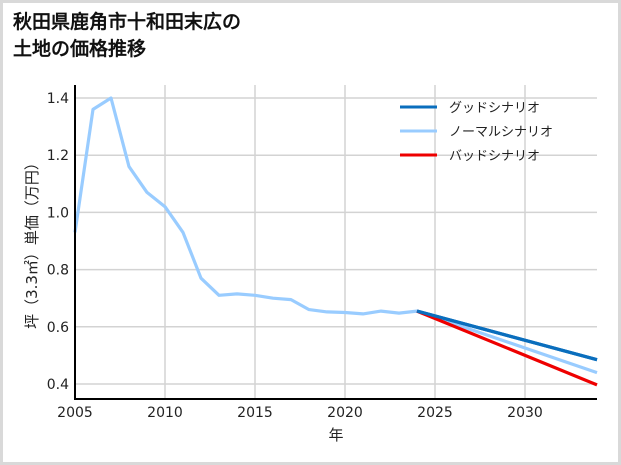 Image resolution: width=621 pixels, height=465 pixels. I want to click on y-tick-label: 0.6, so click(58, 328).